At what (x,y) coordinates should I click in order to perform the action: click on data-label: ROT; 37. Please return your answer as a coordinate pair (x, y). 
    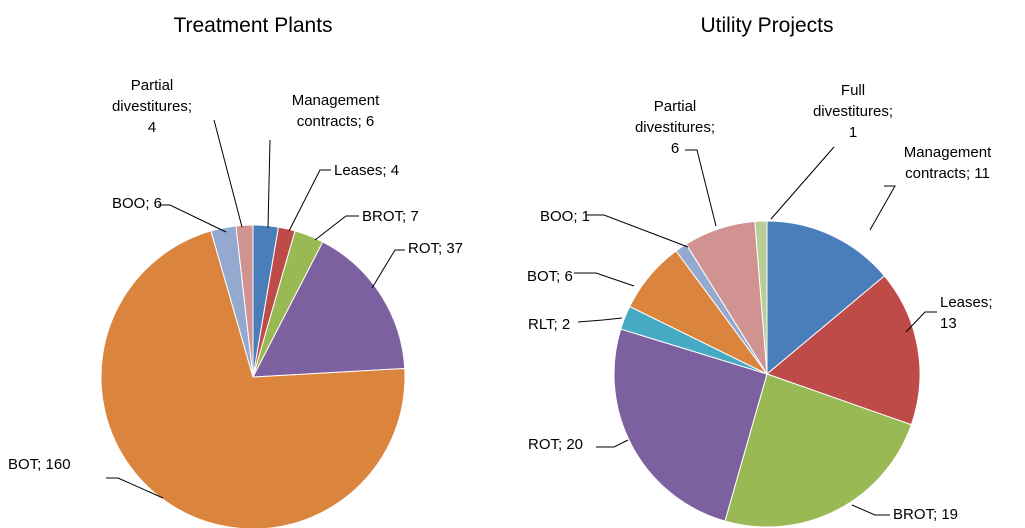
    Looking at the image, I should click on (436, 248).